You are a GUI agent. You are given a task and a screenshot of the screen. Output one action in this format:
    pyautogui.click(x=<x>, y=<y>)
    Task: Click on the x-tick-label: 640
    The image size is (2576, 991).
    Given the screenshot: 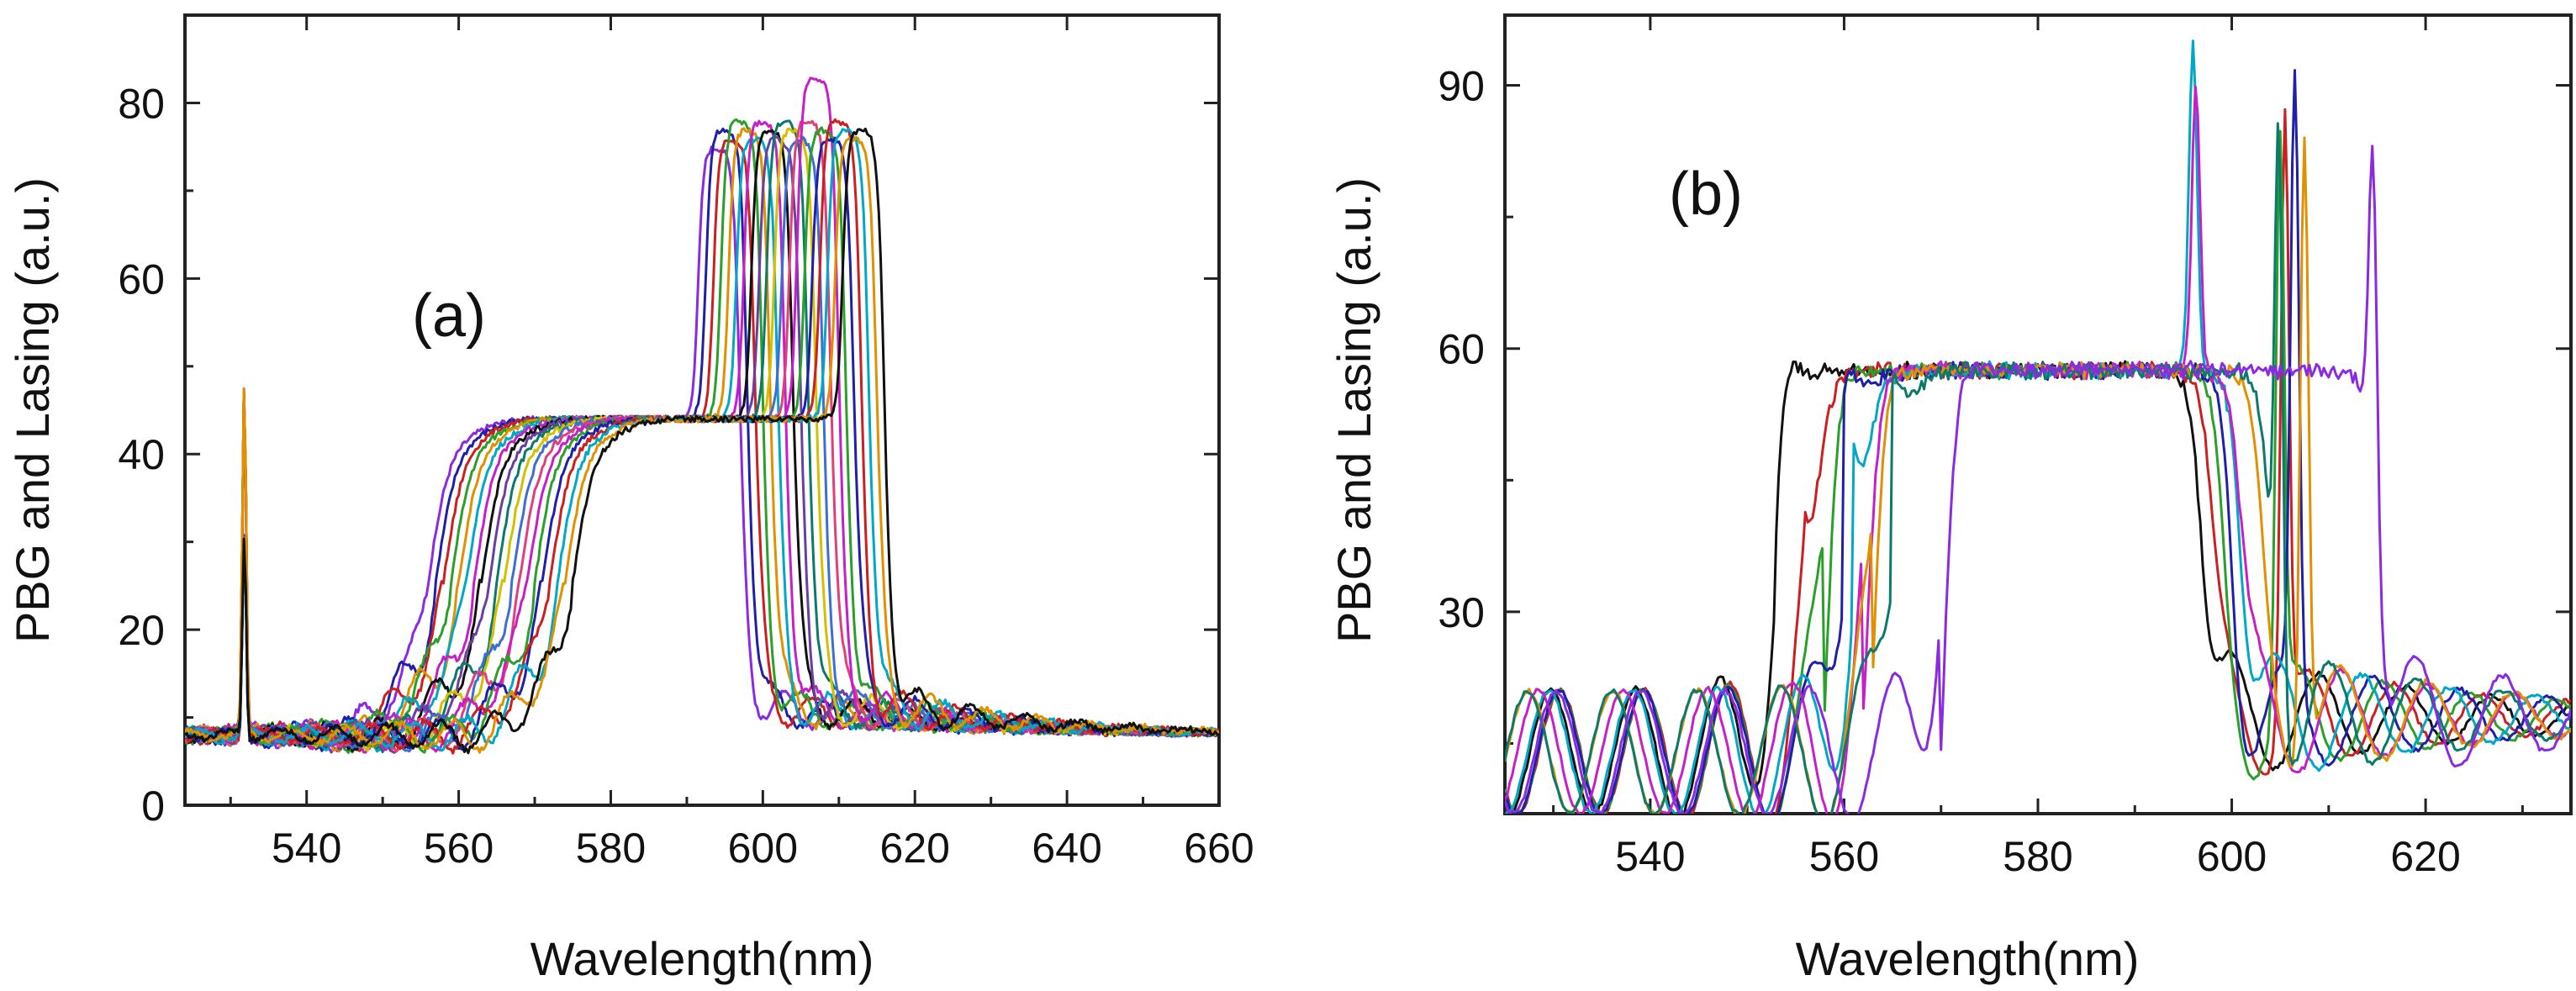 What is the action you would take?
    pyautogui.click(x=1066, y=848)
    